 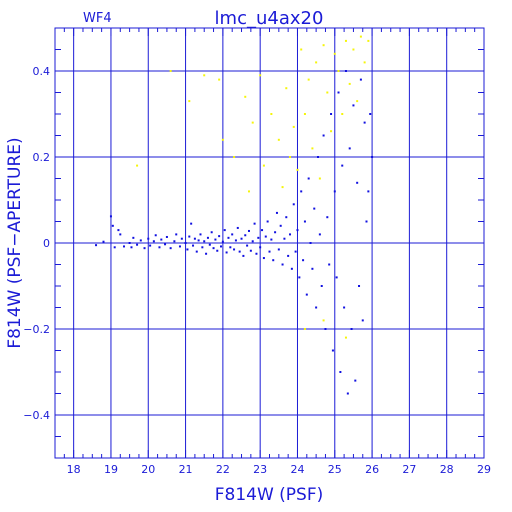 What do you see at coordinates (36, 329) in the screenshot?
I see `y-tick-label: −0.2` at bounding box center [36, 329].